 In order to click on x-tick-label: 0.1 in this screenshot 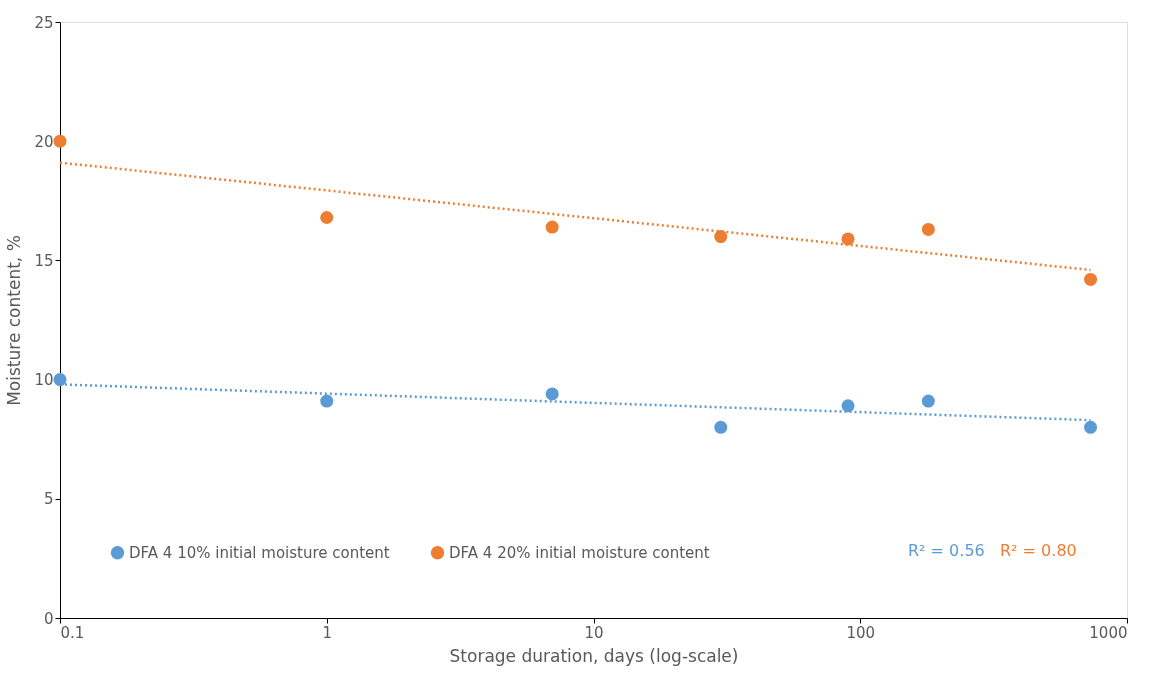, I will do `click(72, 632)`.